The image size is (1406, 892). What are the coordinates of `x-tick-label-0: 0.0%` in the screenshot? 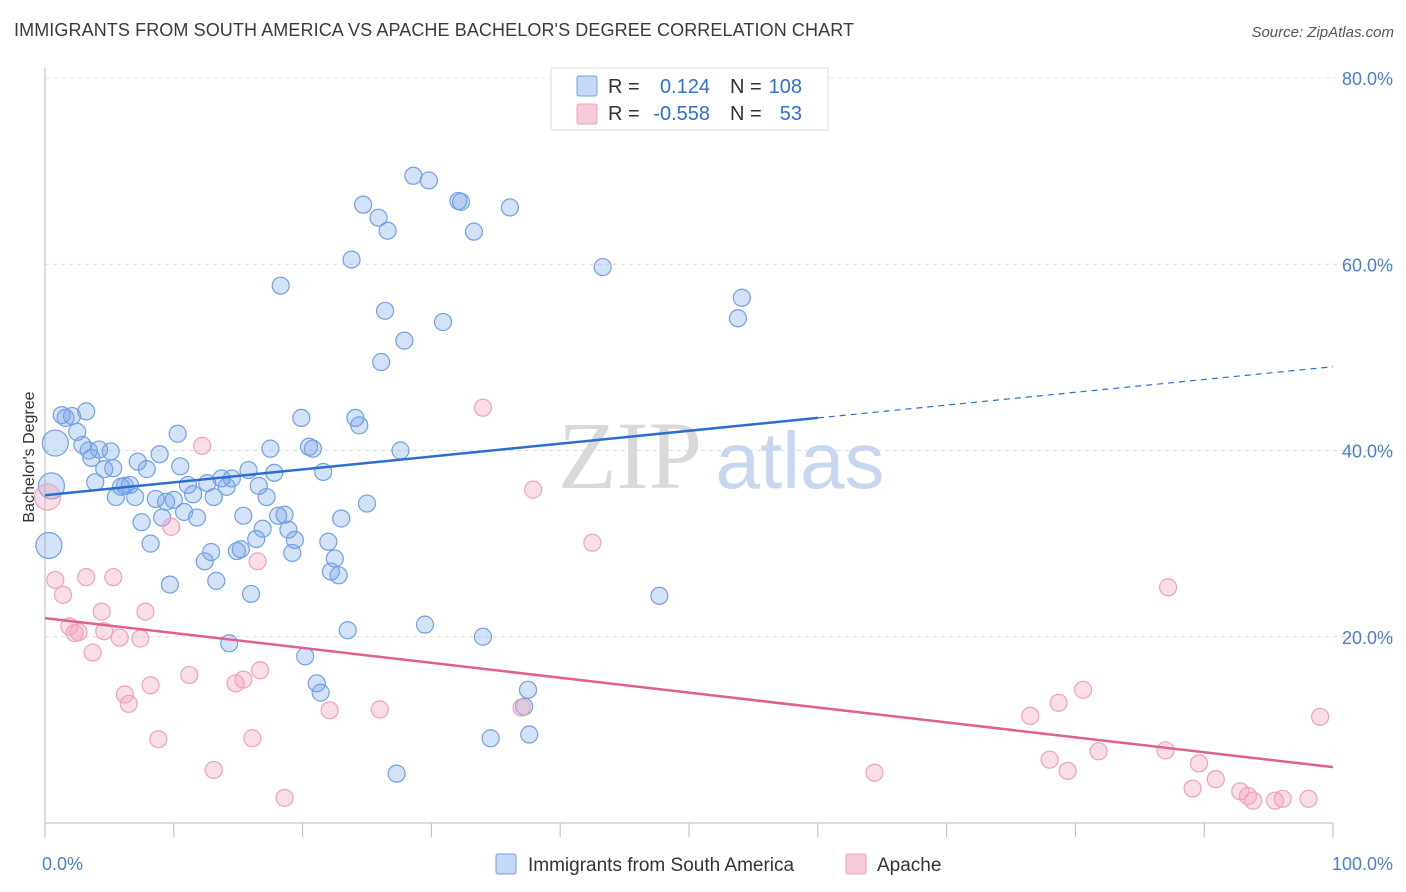 It's located at (62, 864).